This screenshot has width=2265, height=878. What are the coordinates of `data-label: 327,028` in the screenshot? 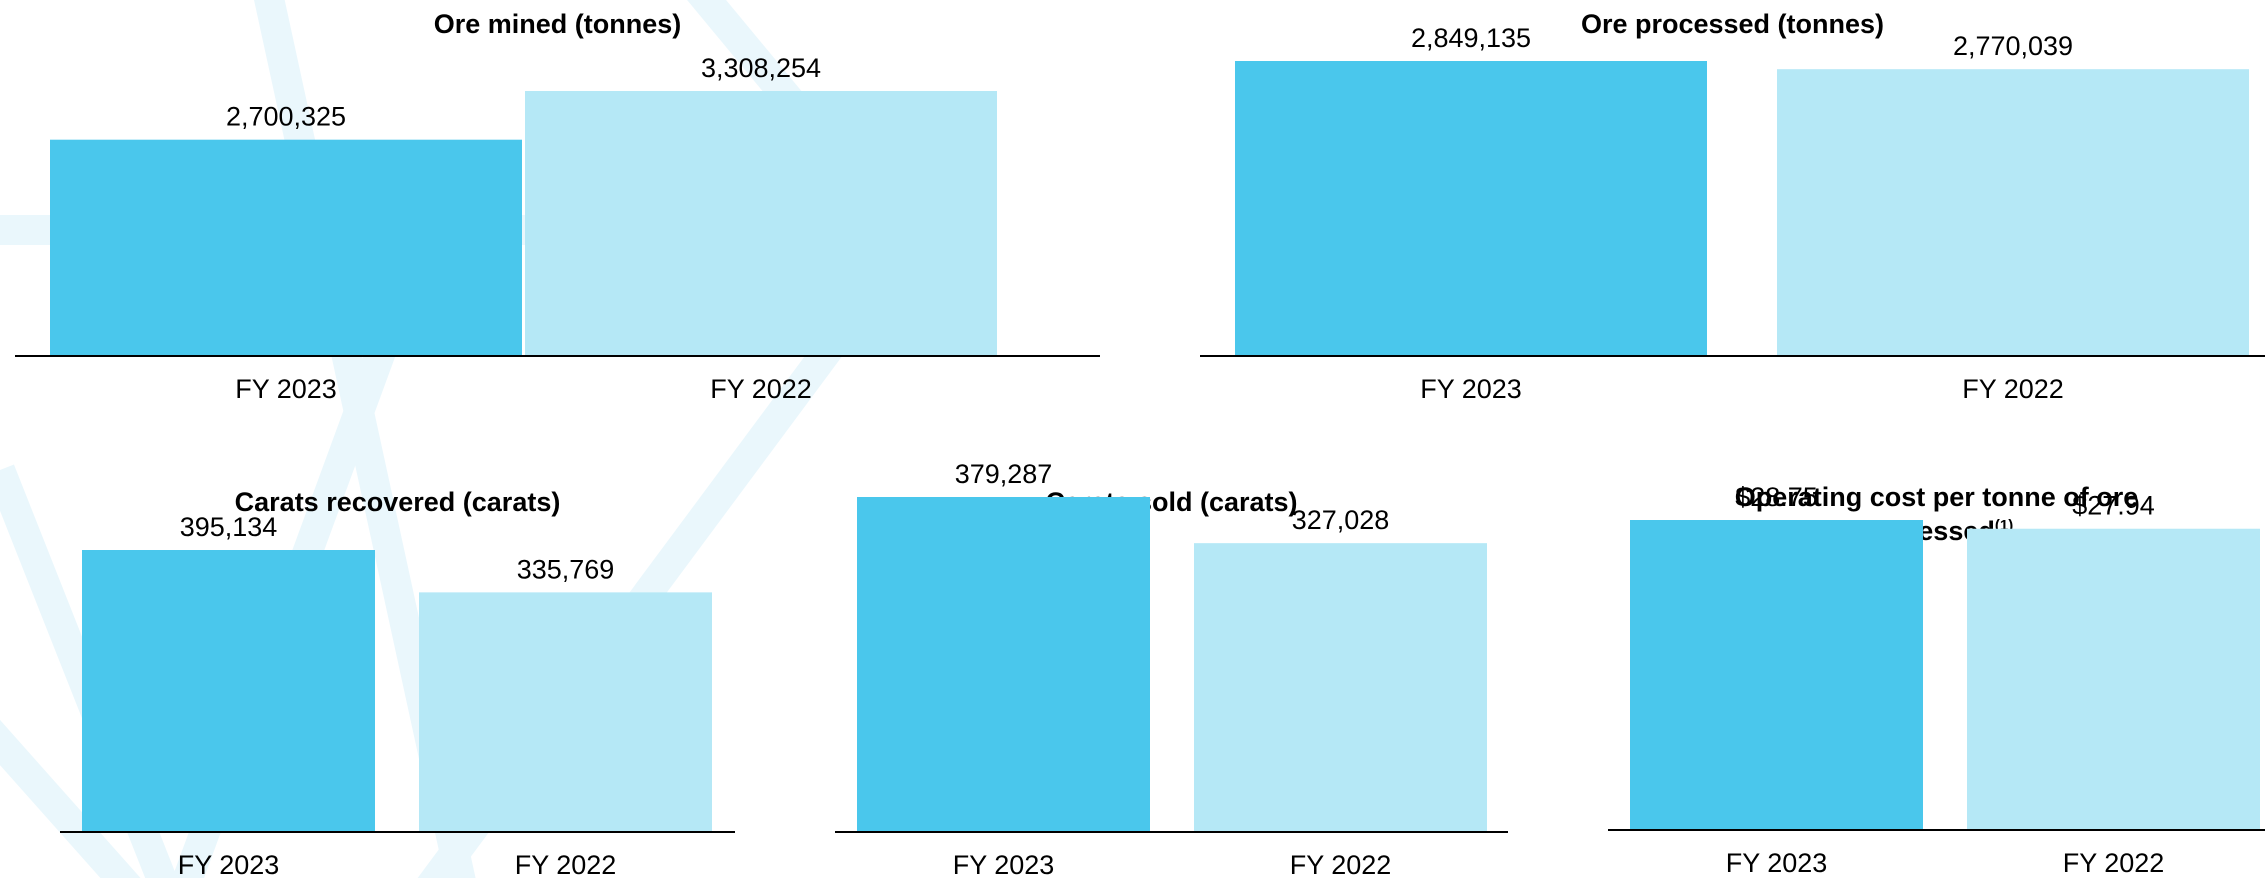 It's located at (1341, 520).